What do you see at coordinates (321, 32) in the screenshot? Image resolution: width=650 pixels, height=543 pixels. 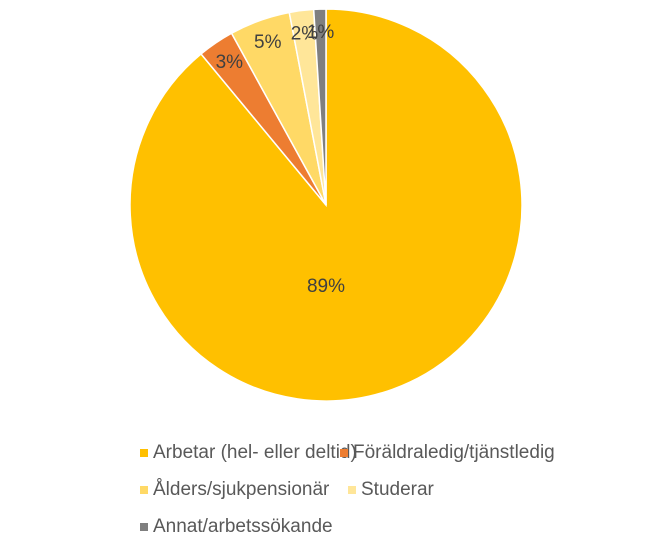 I see `data-label: 1%` at bounding box center [321, 32].